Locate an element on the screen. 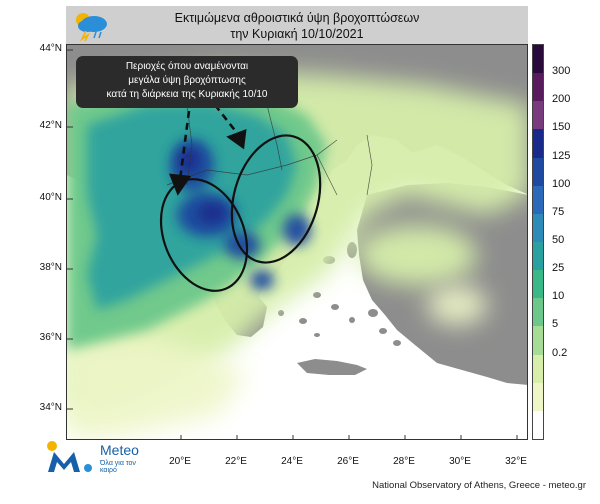 Image resolution: width=600 pixels, height=504 pixels. map-title-line-1: Εκτιμώμενα αθροιστικά ύψη βροχοπτώσεων is located at coordinates (297, 18).